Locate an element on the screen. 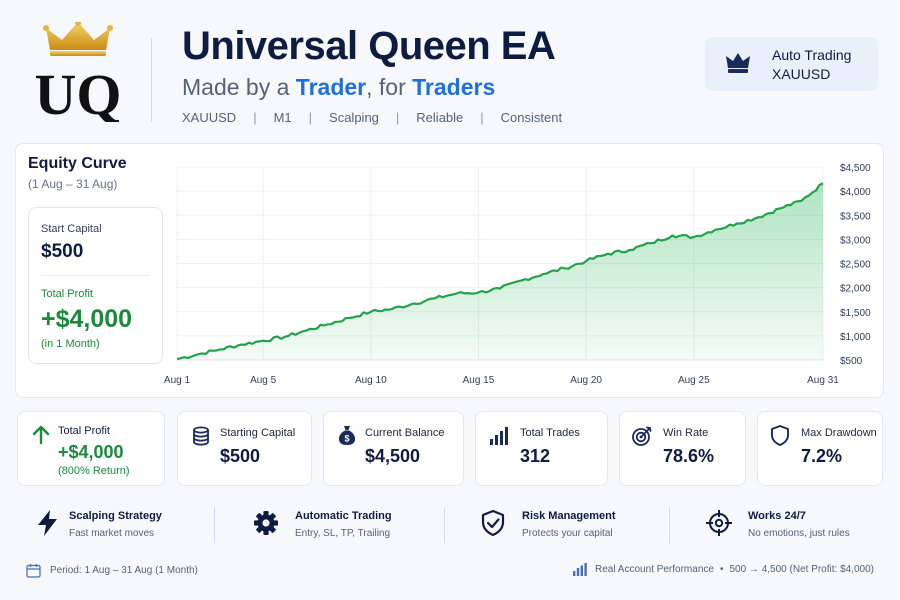 The height and width of the screenshot is (600, 900). feature-scalping: Scalping Strategy Fast market moves is located at coordinates (120, 525).